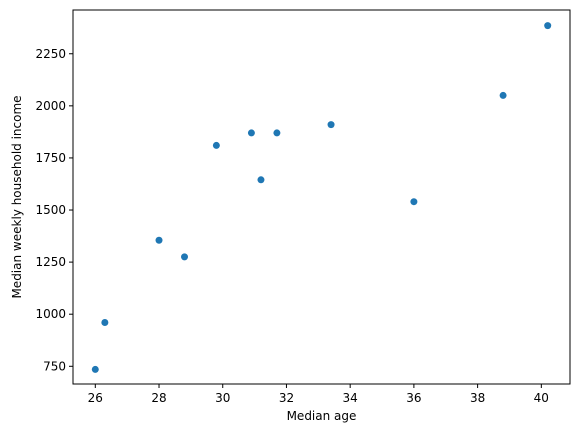  I want to click on x-tick-label: 36, so click(413, 398).